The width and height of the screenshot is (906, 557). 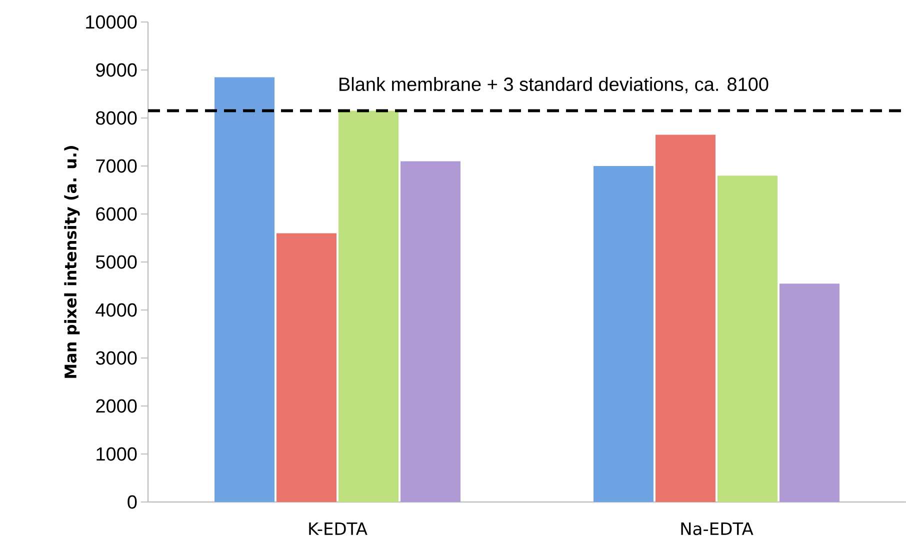 I want to click on y-tick-label: 10000, so click(x=111, y=22).